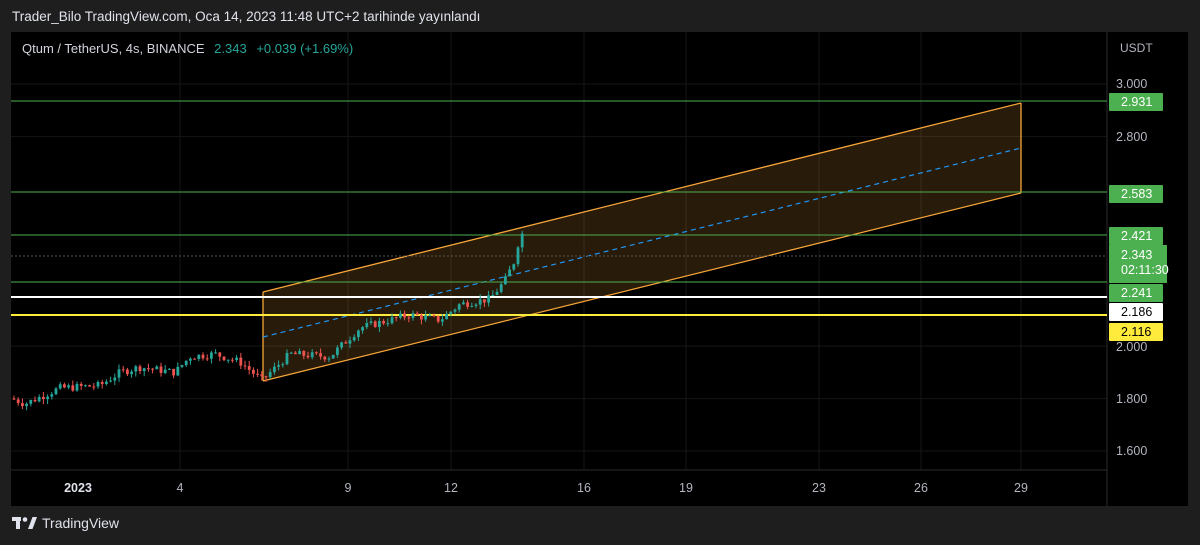  Describe the element at coordinates (1132, 451) in the screenshot. I see `price-tick: 1.600` at that location.